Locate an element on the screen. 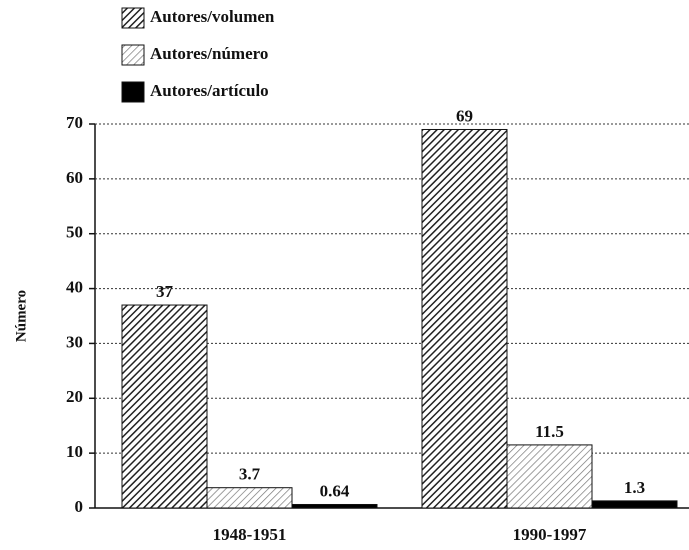 Image resolution: width=689 pixels, height=550 pixels. x-tick-label: 1990-1997 is located at coordinates (550, 534).